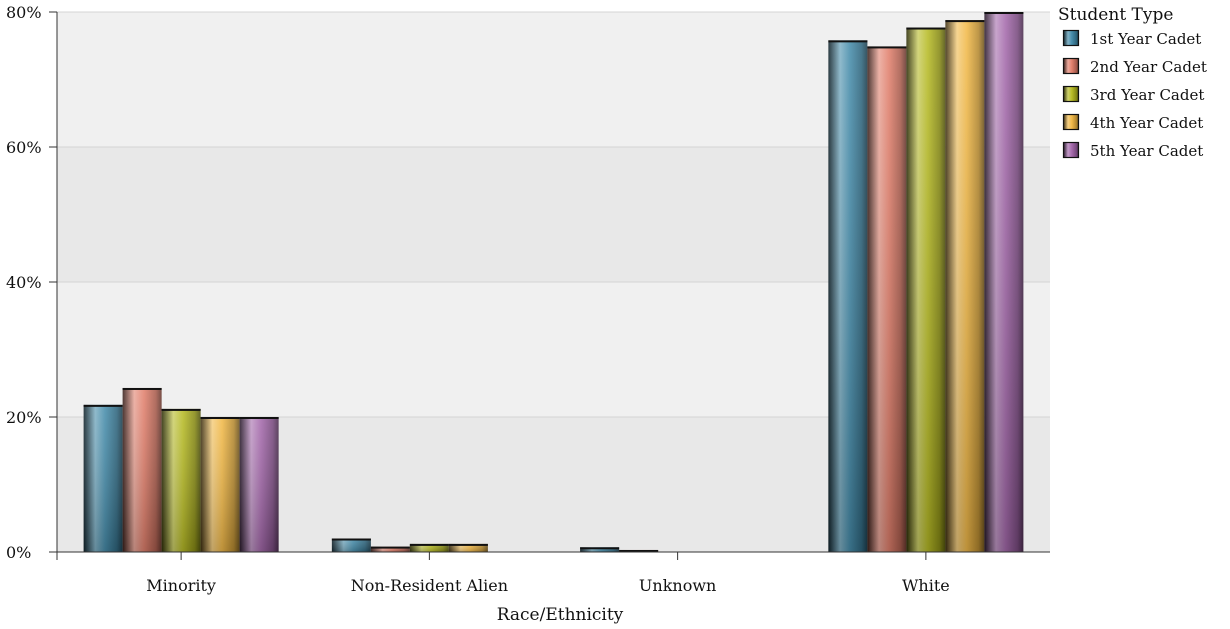  I want to click on x-tick-labels: Minority Non-Resident Alien Unknown White, so click(547, 585).